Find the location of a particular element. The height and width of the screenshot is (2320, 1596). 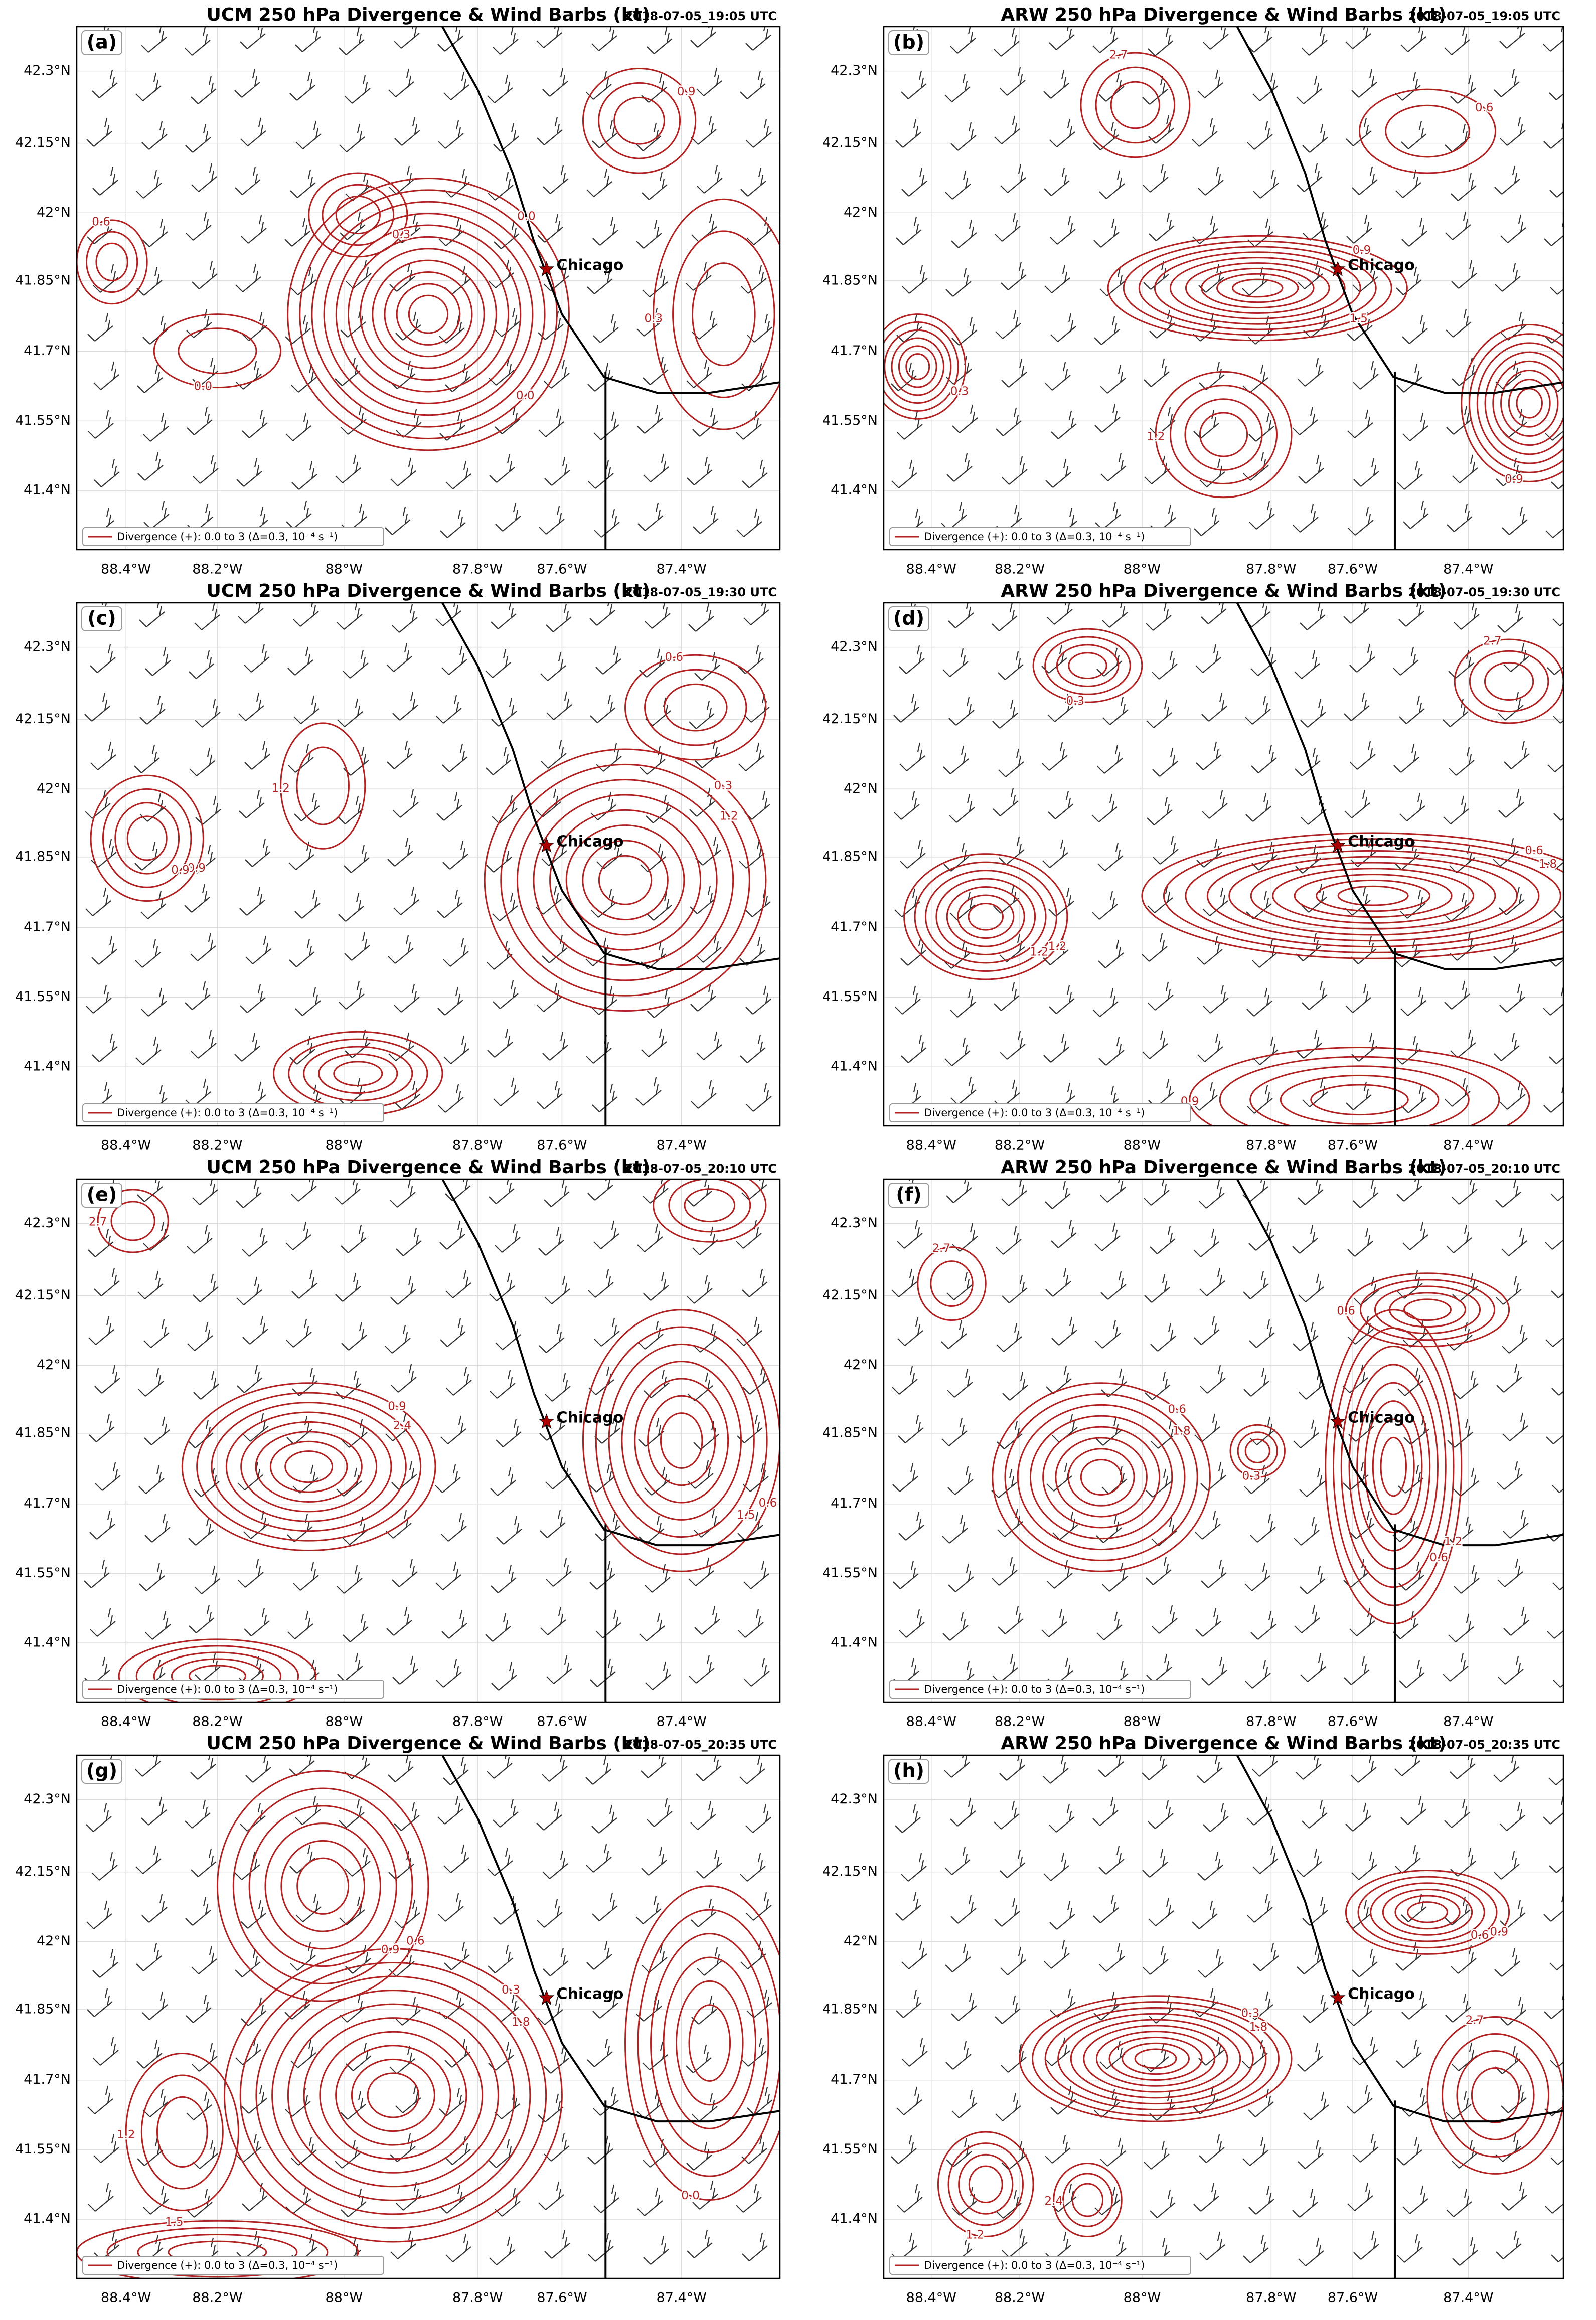

lat-tick-label: 41.55°N is located at coordinates (43, 2149).